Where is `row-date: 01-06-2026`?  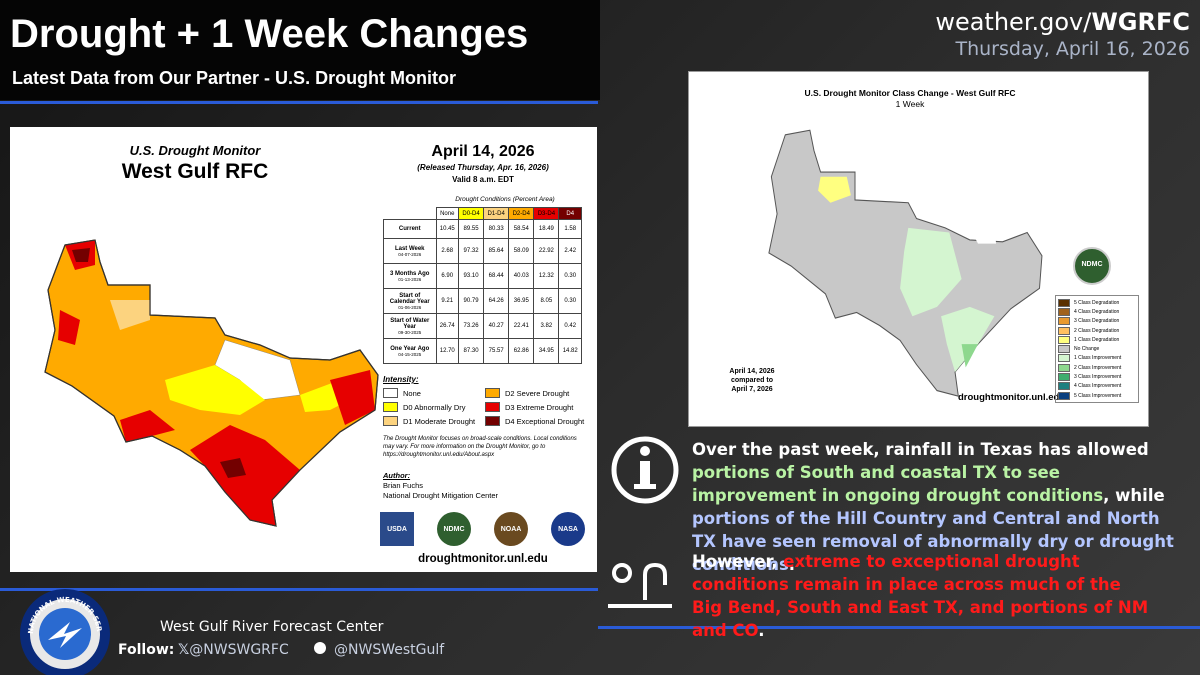 row-date: 01-06-2026 is located at coordinates (410, 307).